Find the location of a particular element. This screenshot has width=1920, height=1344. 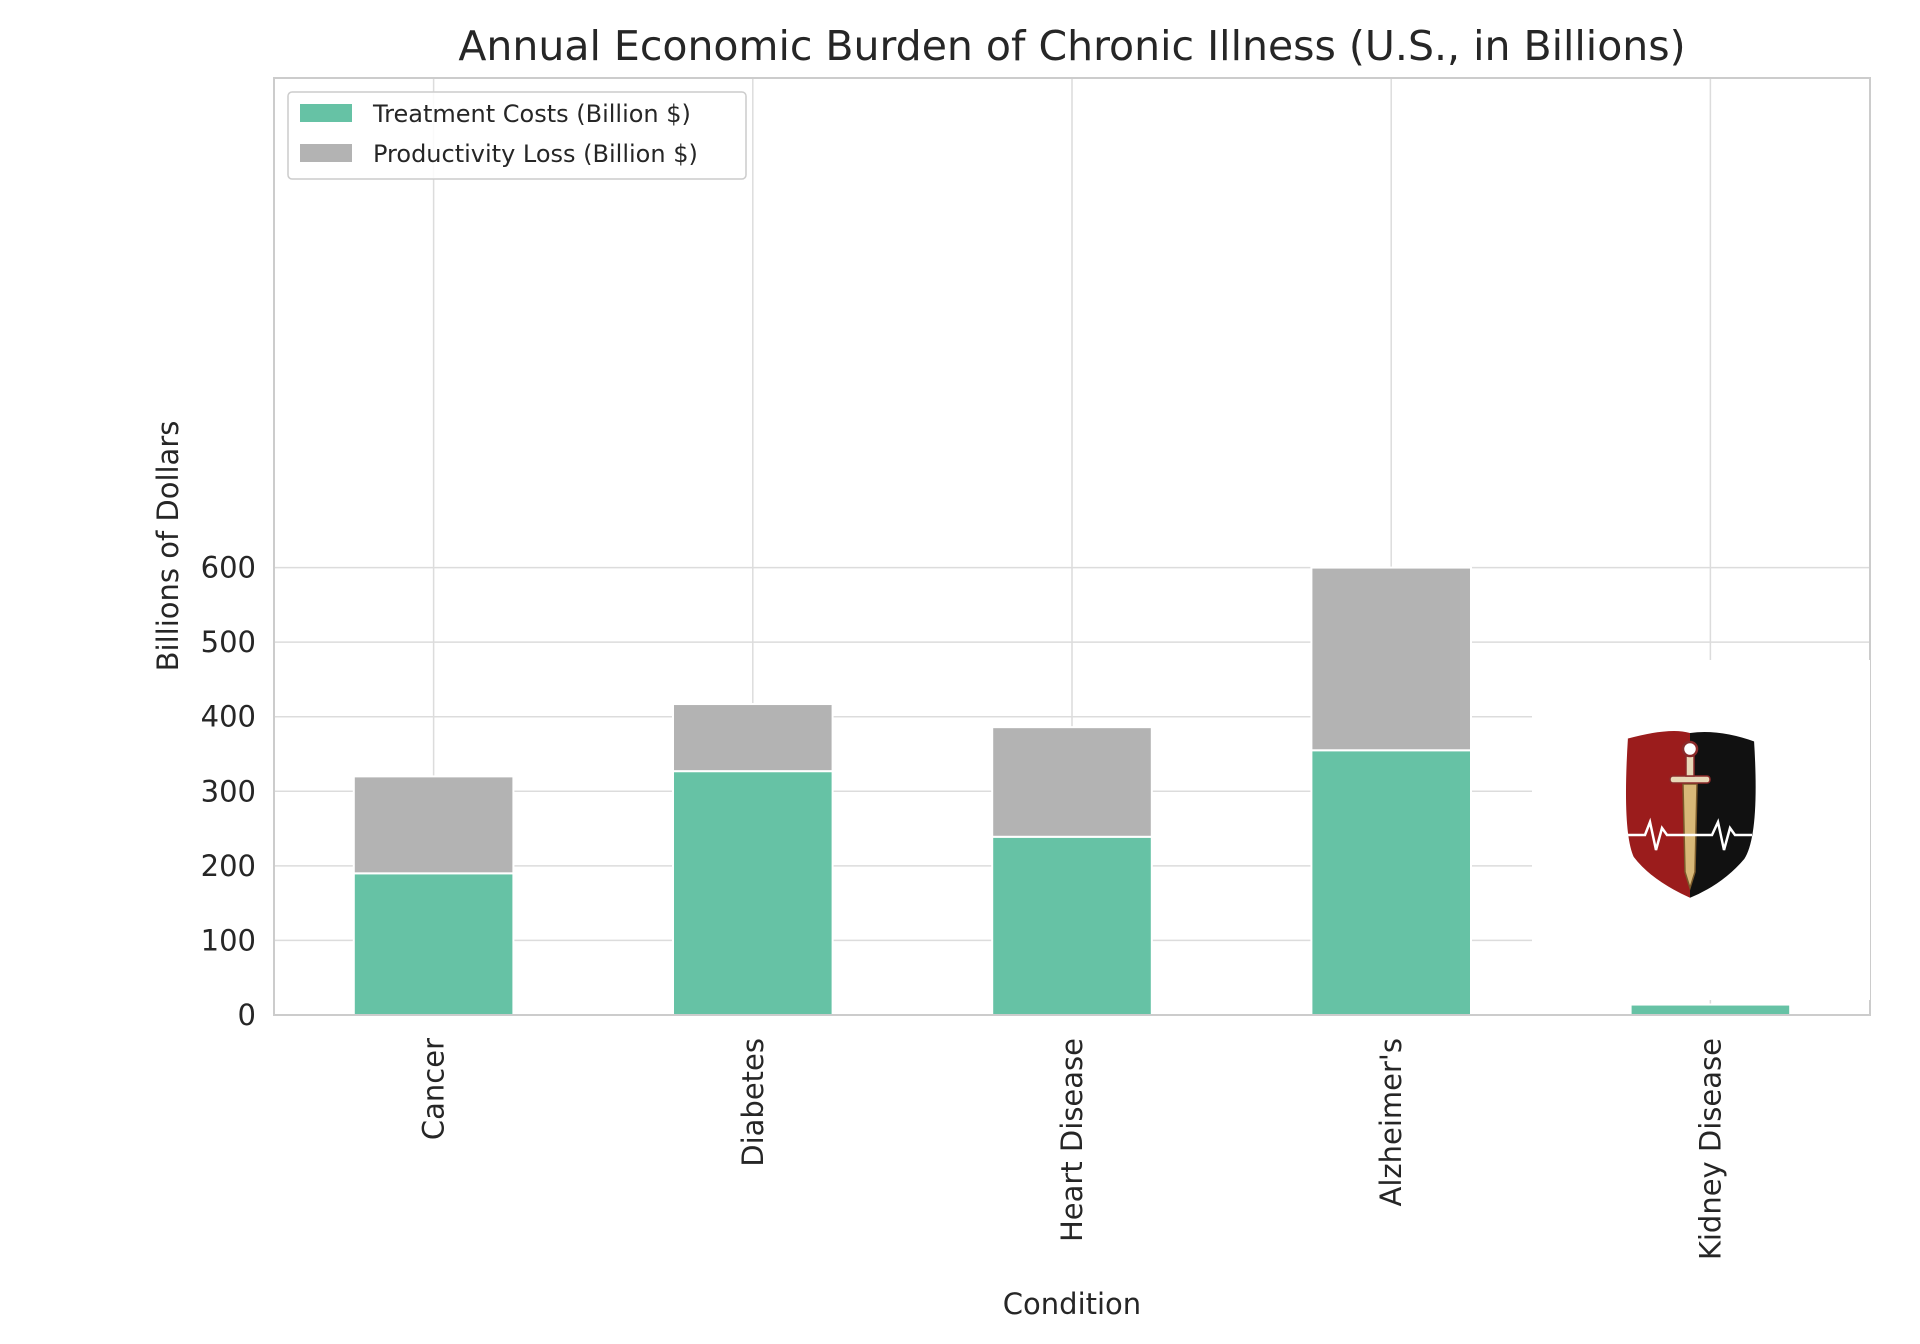

bar-productivity-cancer is located at coordinates (433, 825).